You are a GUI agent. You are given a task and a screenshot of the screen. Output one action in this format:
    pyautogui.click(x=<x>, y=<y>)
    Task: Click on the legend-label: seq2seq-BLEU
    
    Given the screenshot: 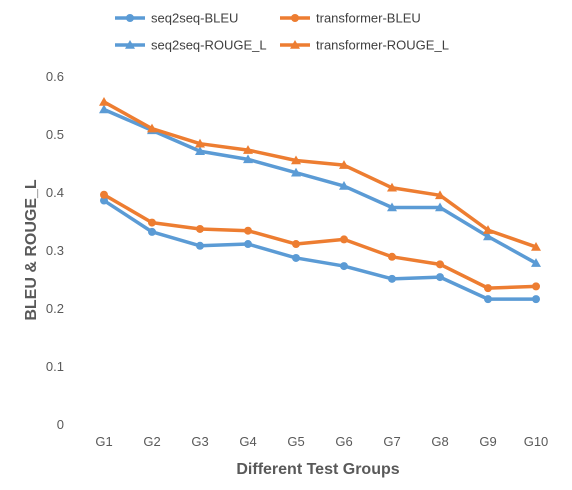 What is the action you would take?
    pyautogui.click(x=194, y=18)
    